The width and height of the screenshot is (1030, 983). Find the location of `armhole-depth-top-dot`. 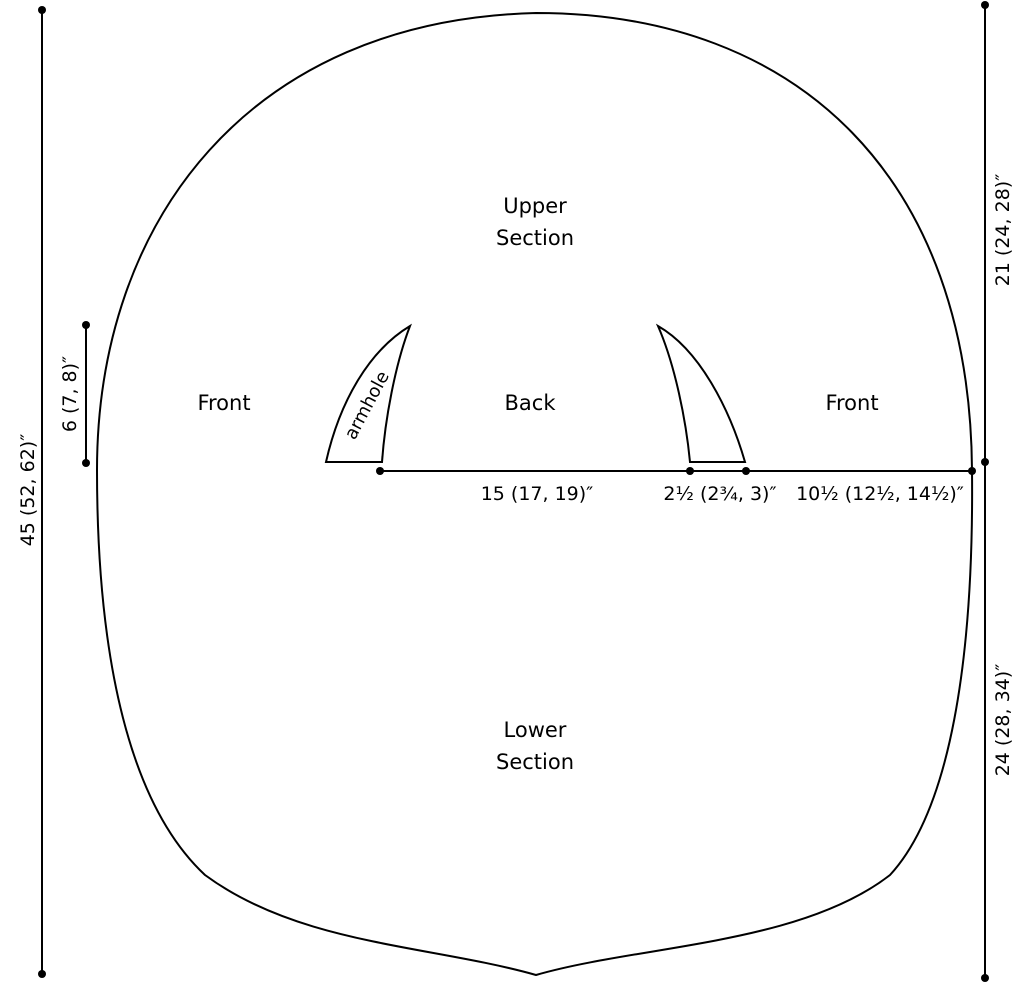

armhole-depth-top-dot is located at coordinates (86, 325).